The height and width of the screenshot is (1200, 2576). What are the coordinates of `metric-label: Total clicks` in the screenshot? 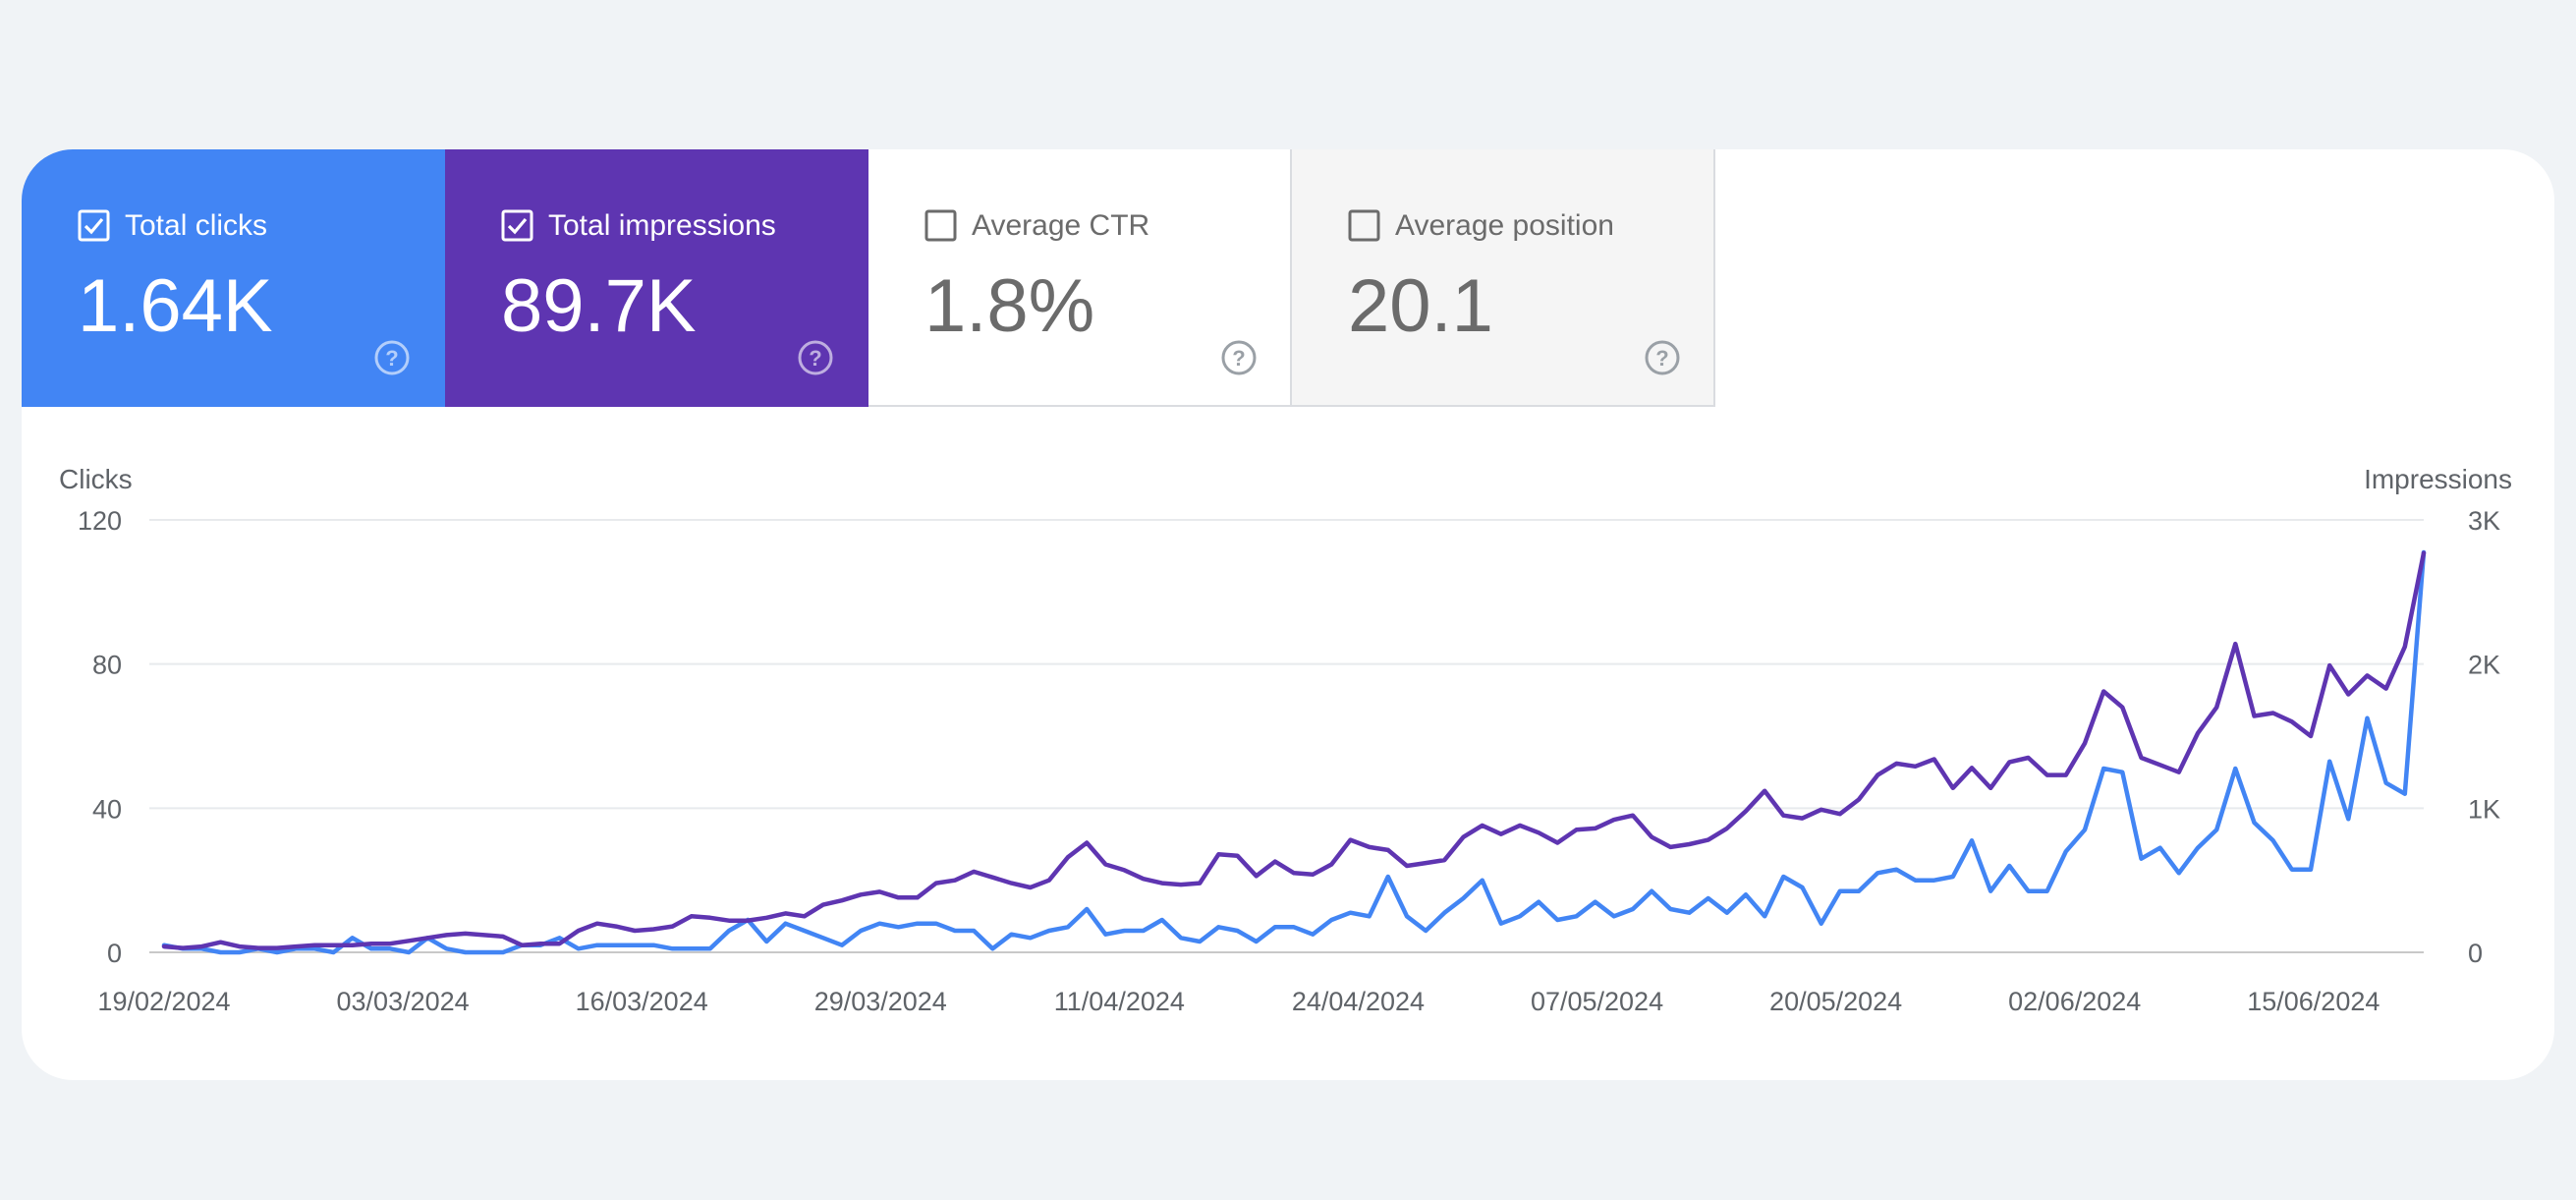 It's located at (196, 226).